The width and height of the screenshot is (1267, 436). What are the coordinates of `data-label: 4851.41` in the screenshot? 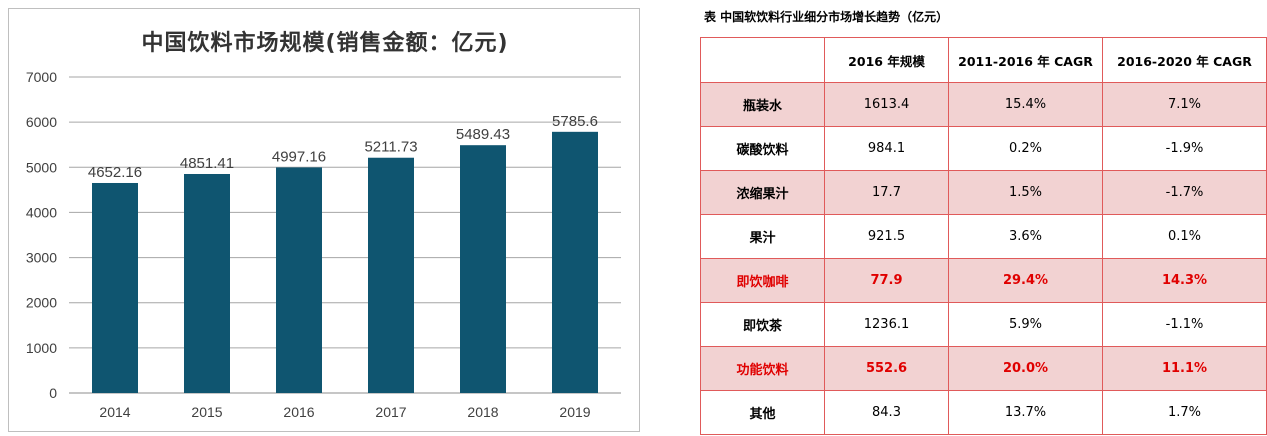 It's located at (207, 163).